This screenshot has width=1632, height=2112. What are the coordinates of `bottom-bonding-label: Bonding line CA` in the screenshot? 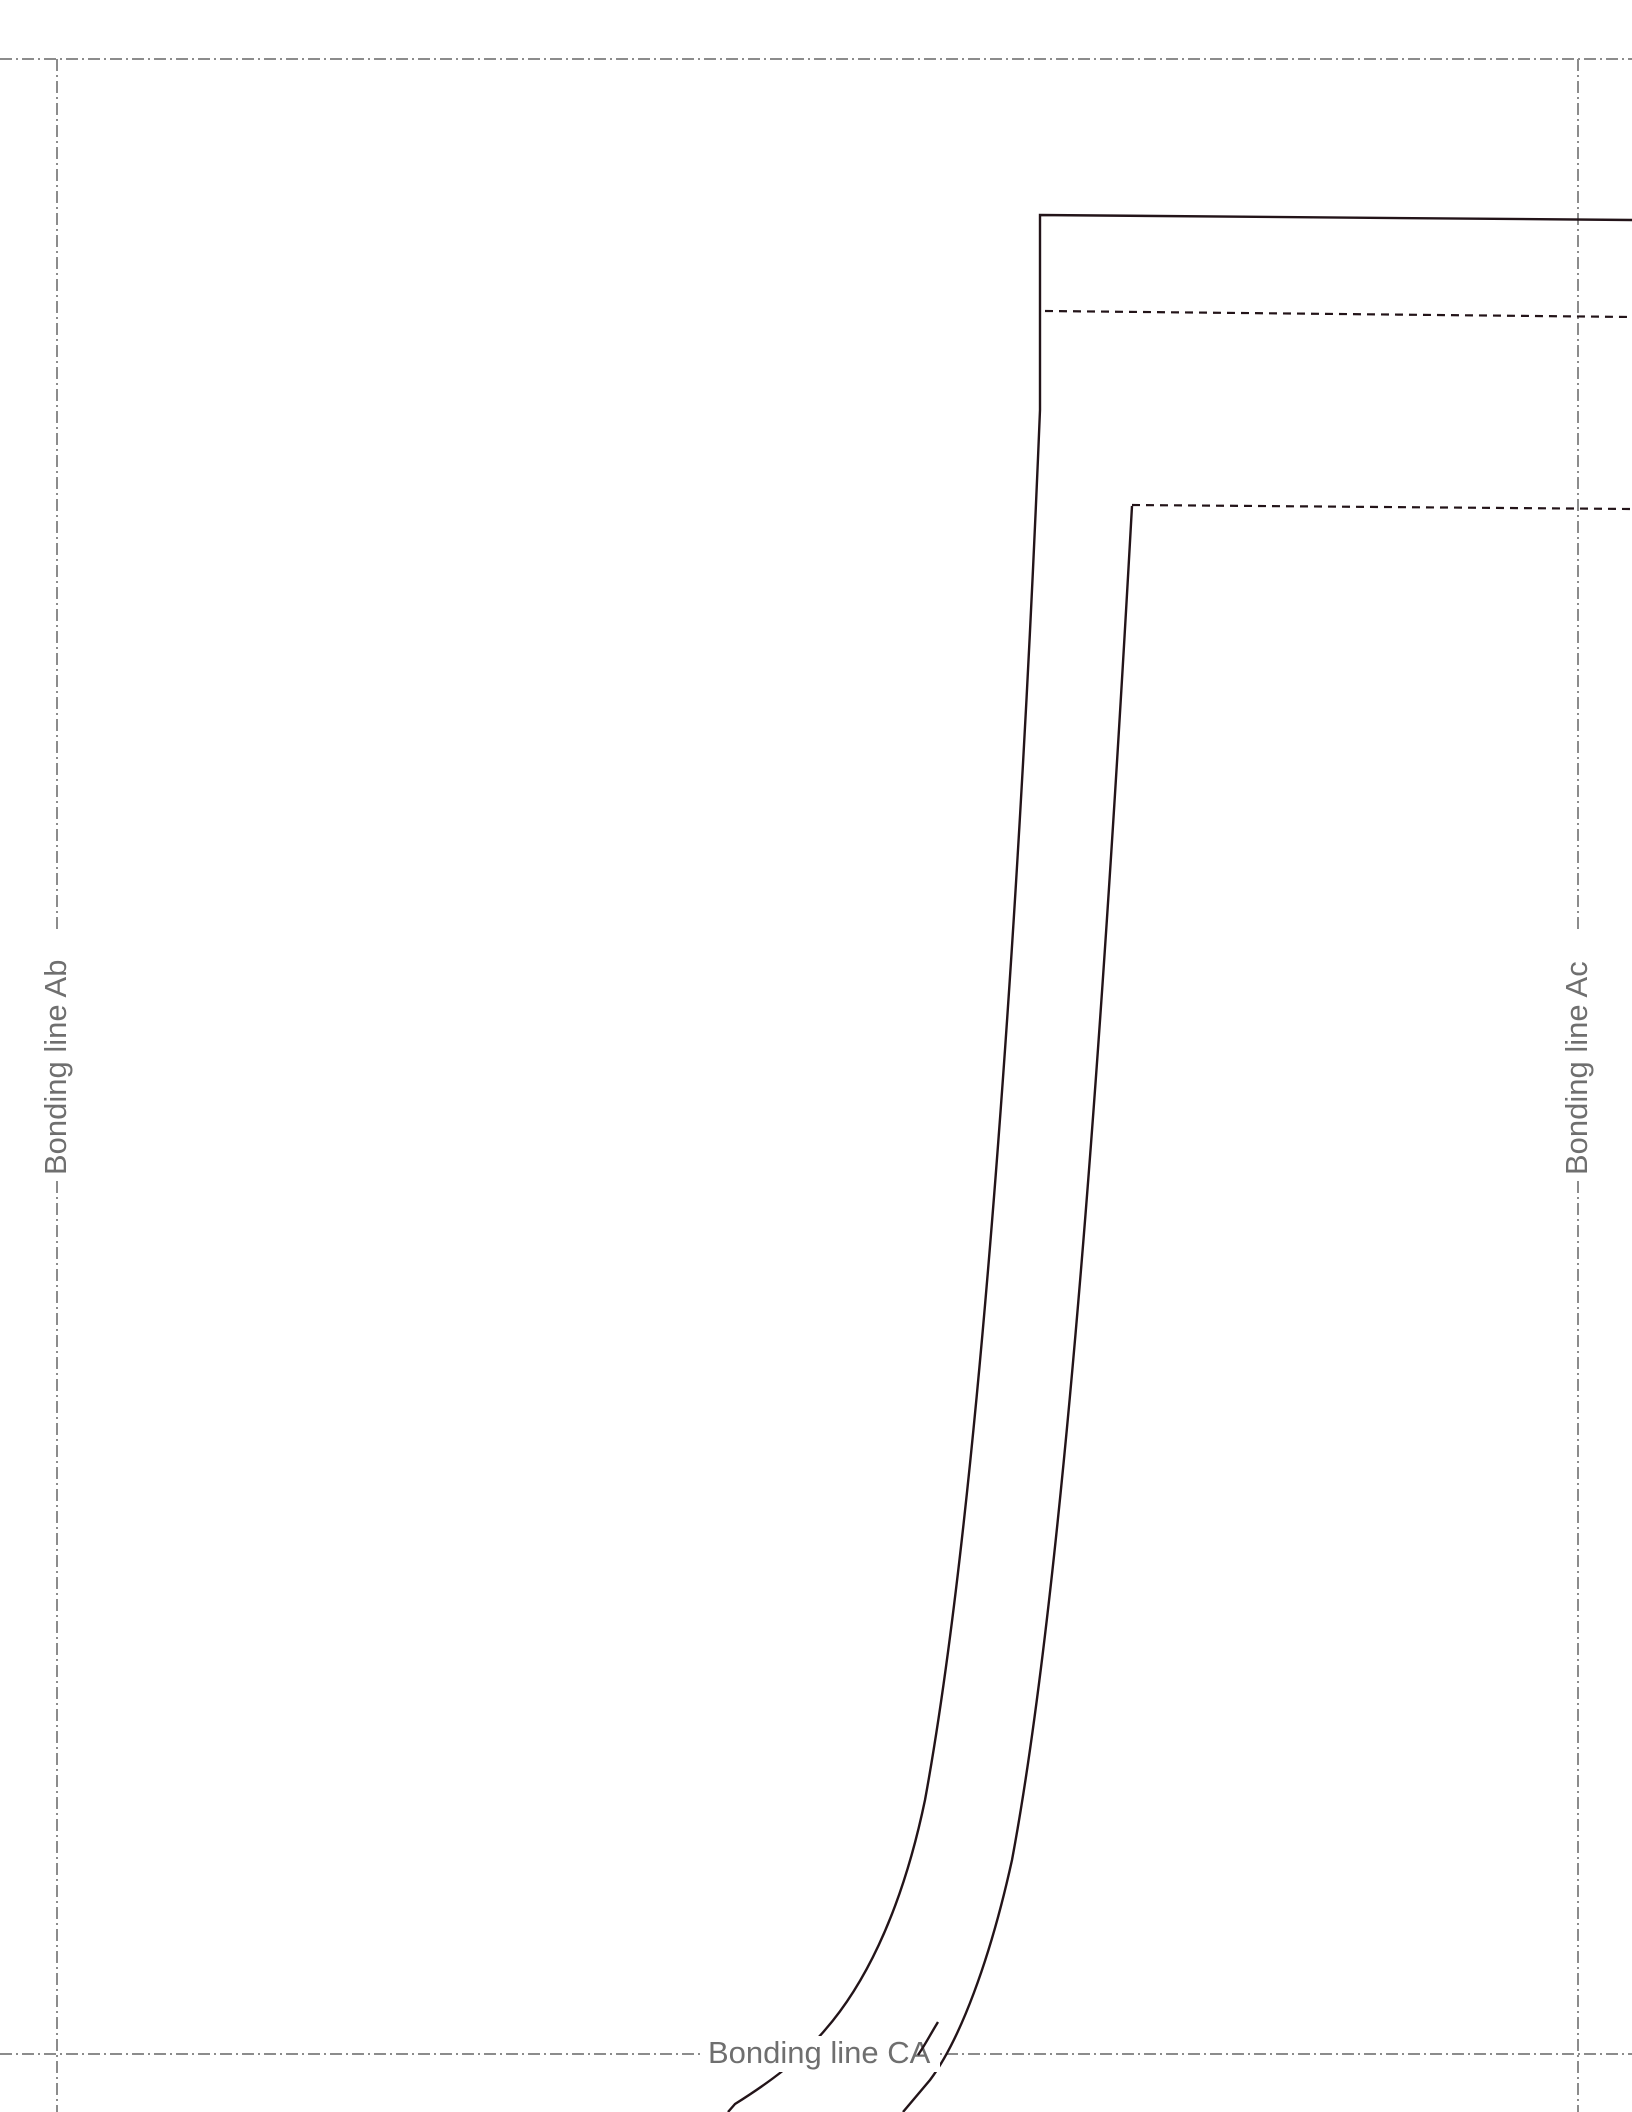 It's located at (819, 2052).